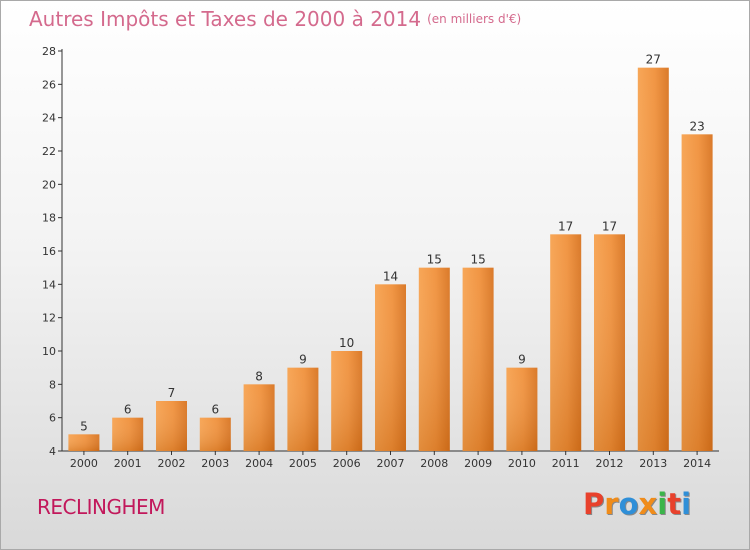  I want to click on data-label-2003: 6, so click(215, 410).